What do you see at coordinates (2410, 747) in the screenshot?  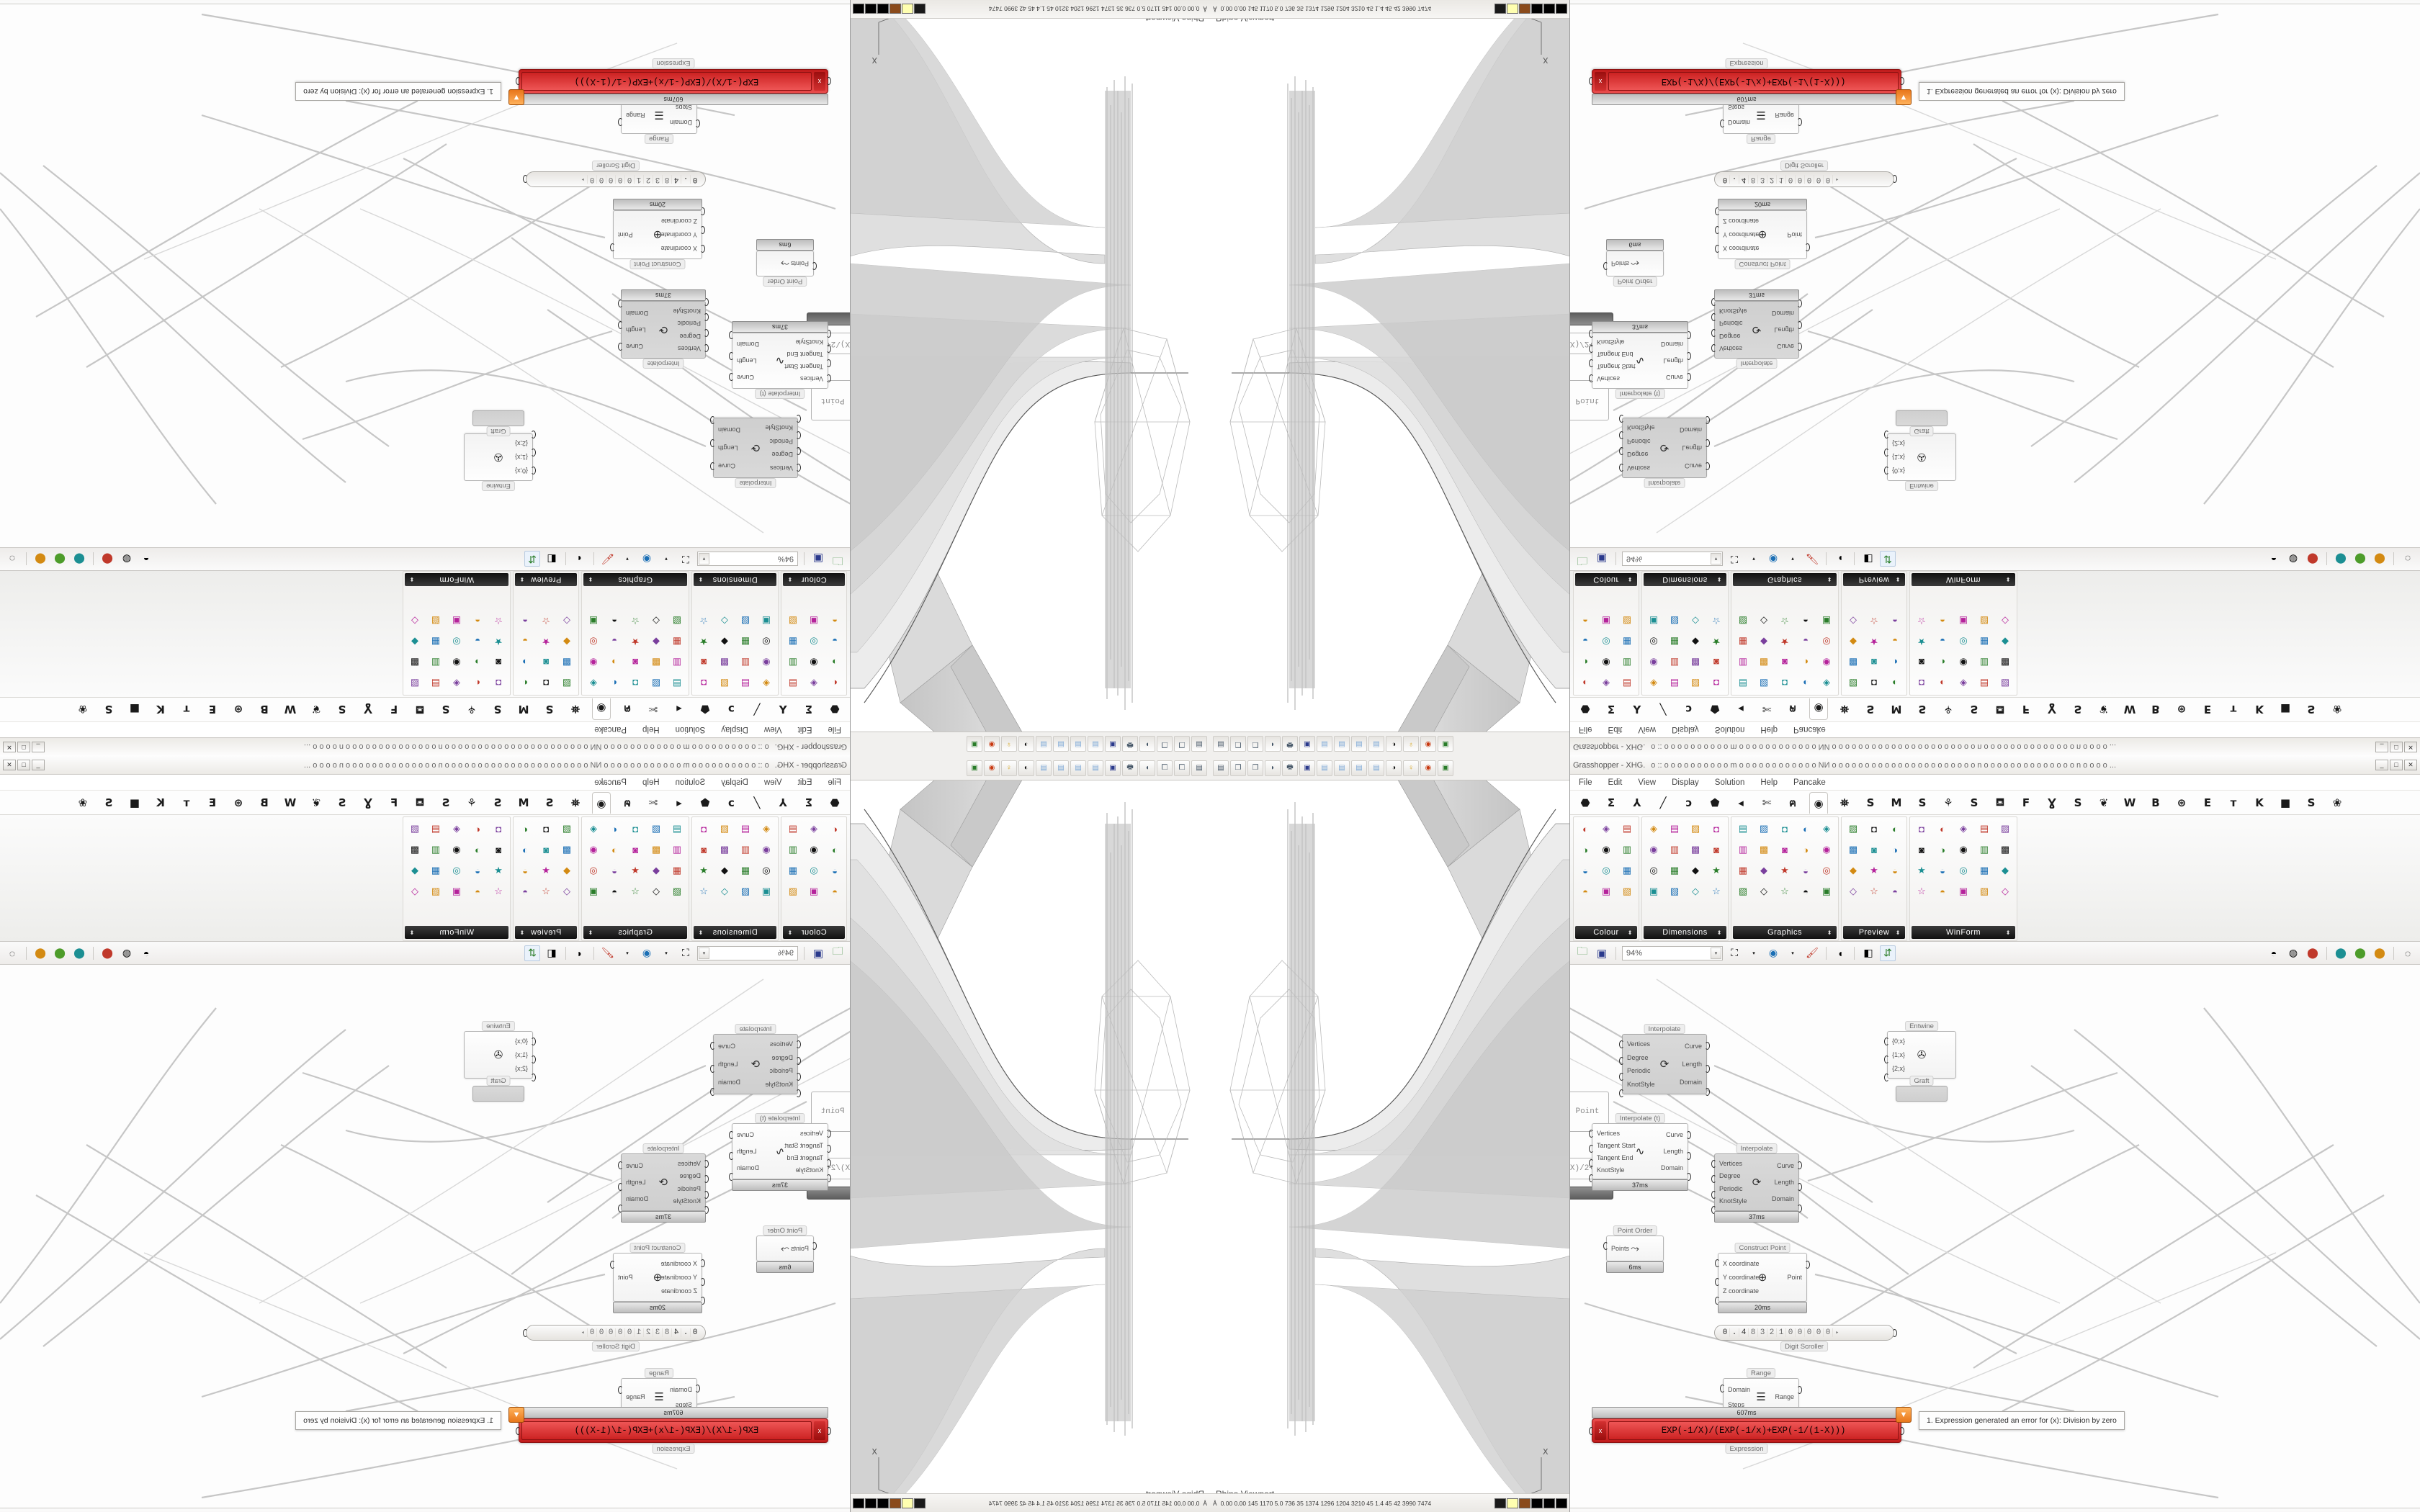 I see `close-button: ✕` at bounding box center [2410, 747].